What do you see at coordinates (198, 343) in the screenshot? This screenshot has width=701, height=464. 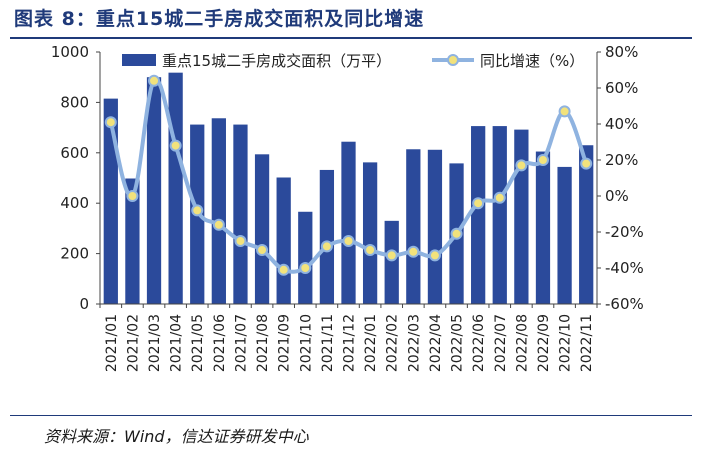 I see `x-tick-label: 2021/05` at bounding box center [198, 343].